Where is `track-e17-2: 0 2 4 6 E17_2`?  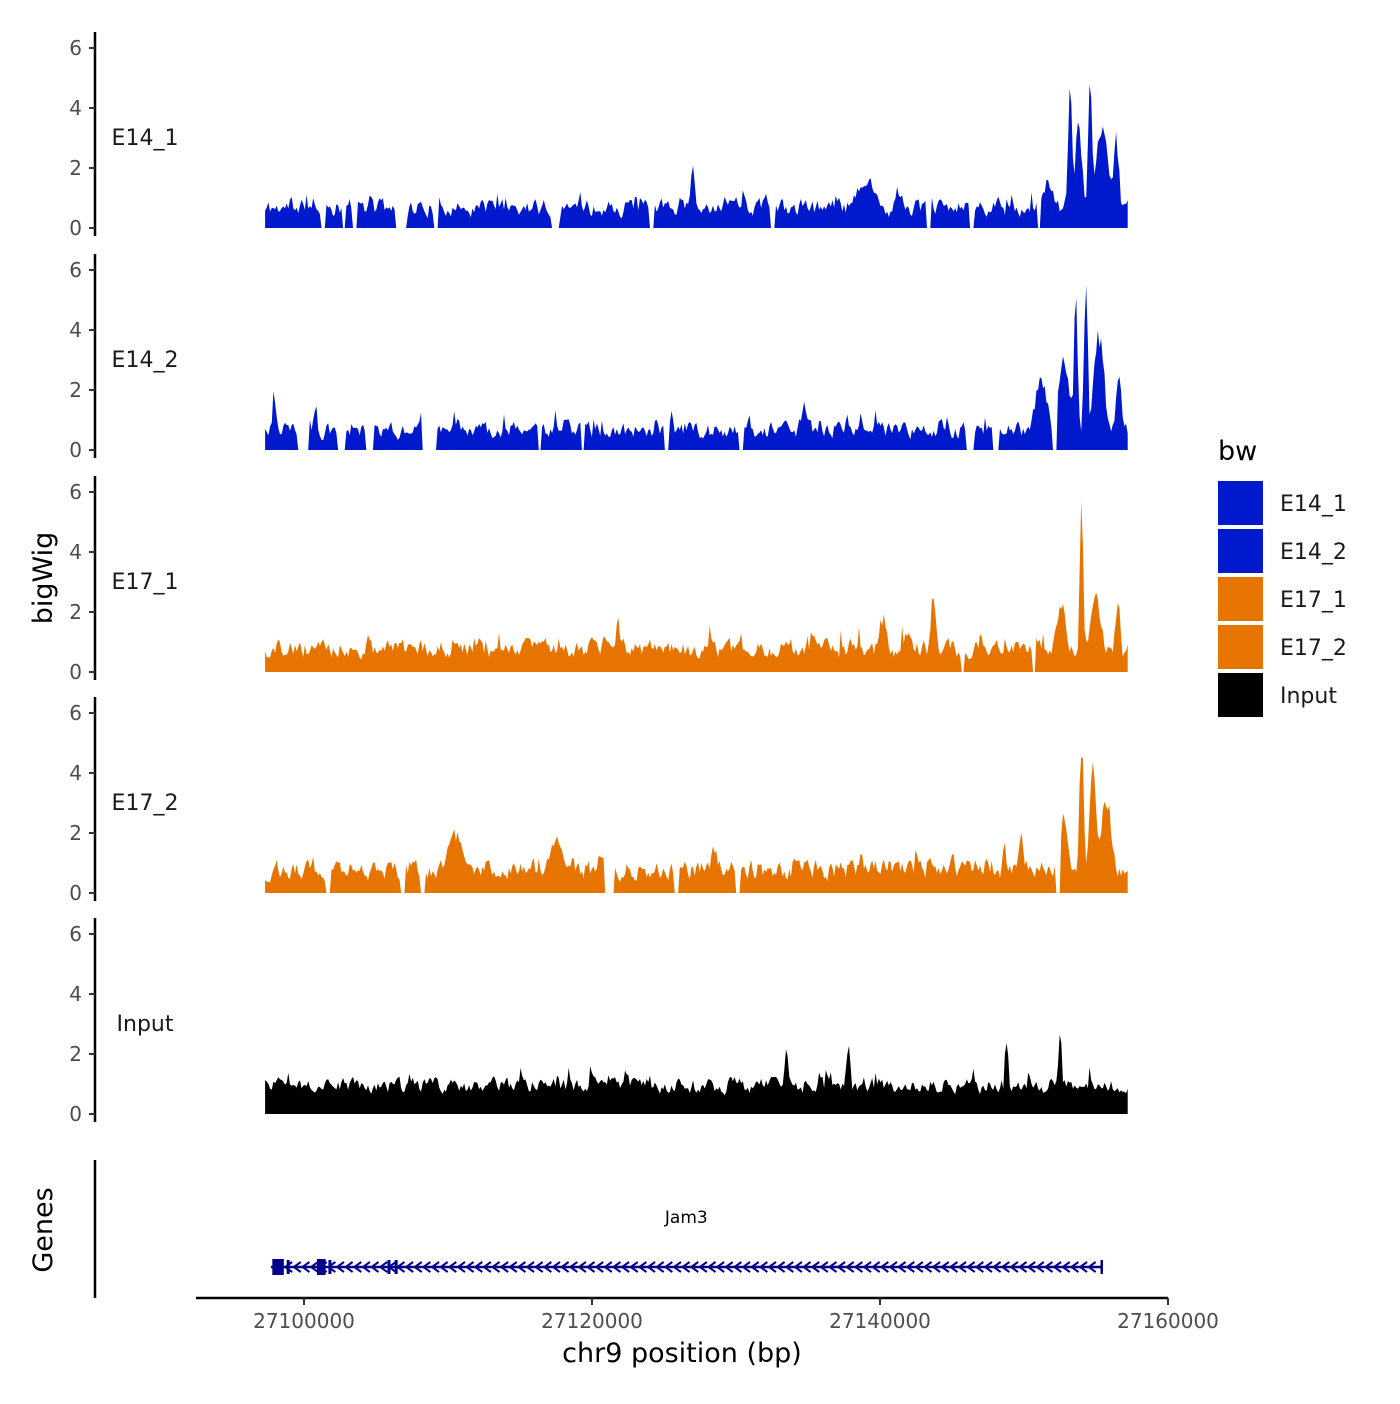 track-e17-2: 0 2 4 6 E17_2 is located at coordinates (598, 801).